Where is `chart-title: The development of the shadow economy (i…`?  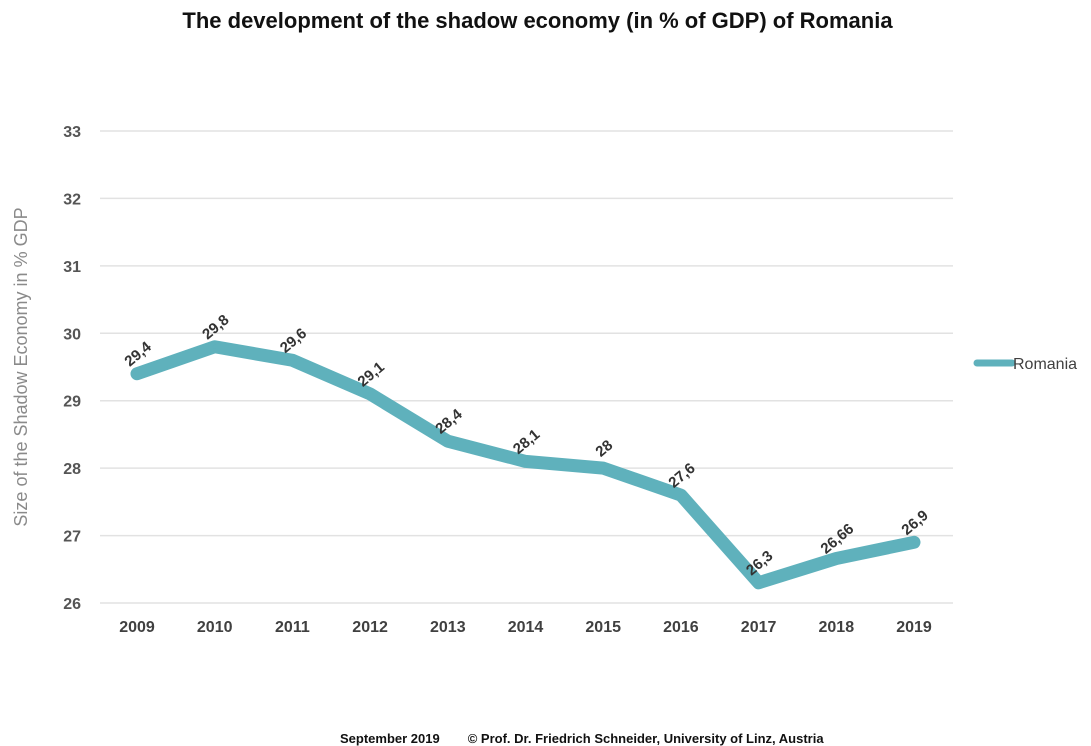
chart-title: The development of the shadow economy (i… is located at coordinates (537, 20).